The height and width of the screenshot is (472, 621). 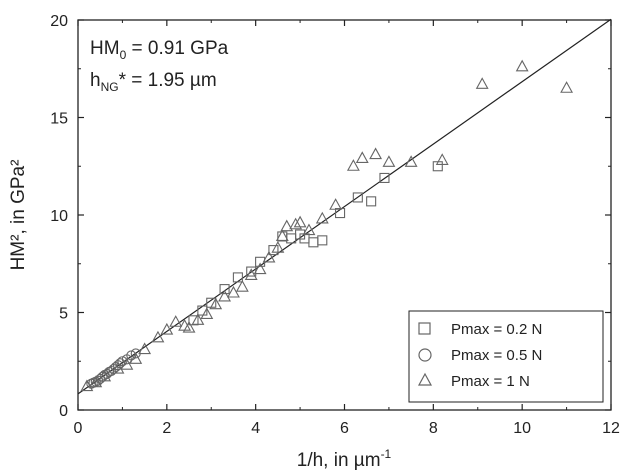 I want to click on x-tick-label: 8, so click(x=433, y=428).